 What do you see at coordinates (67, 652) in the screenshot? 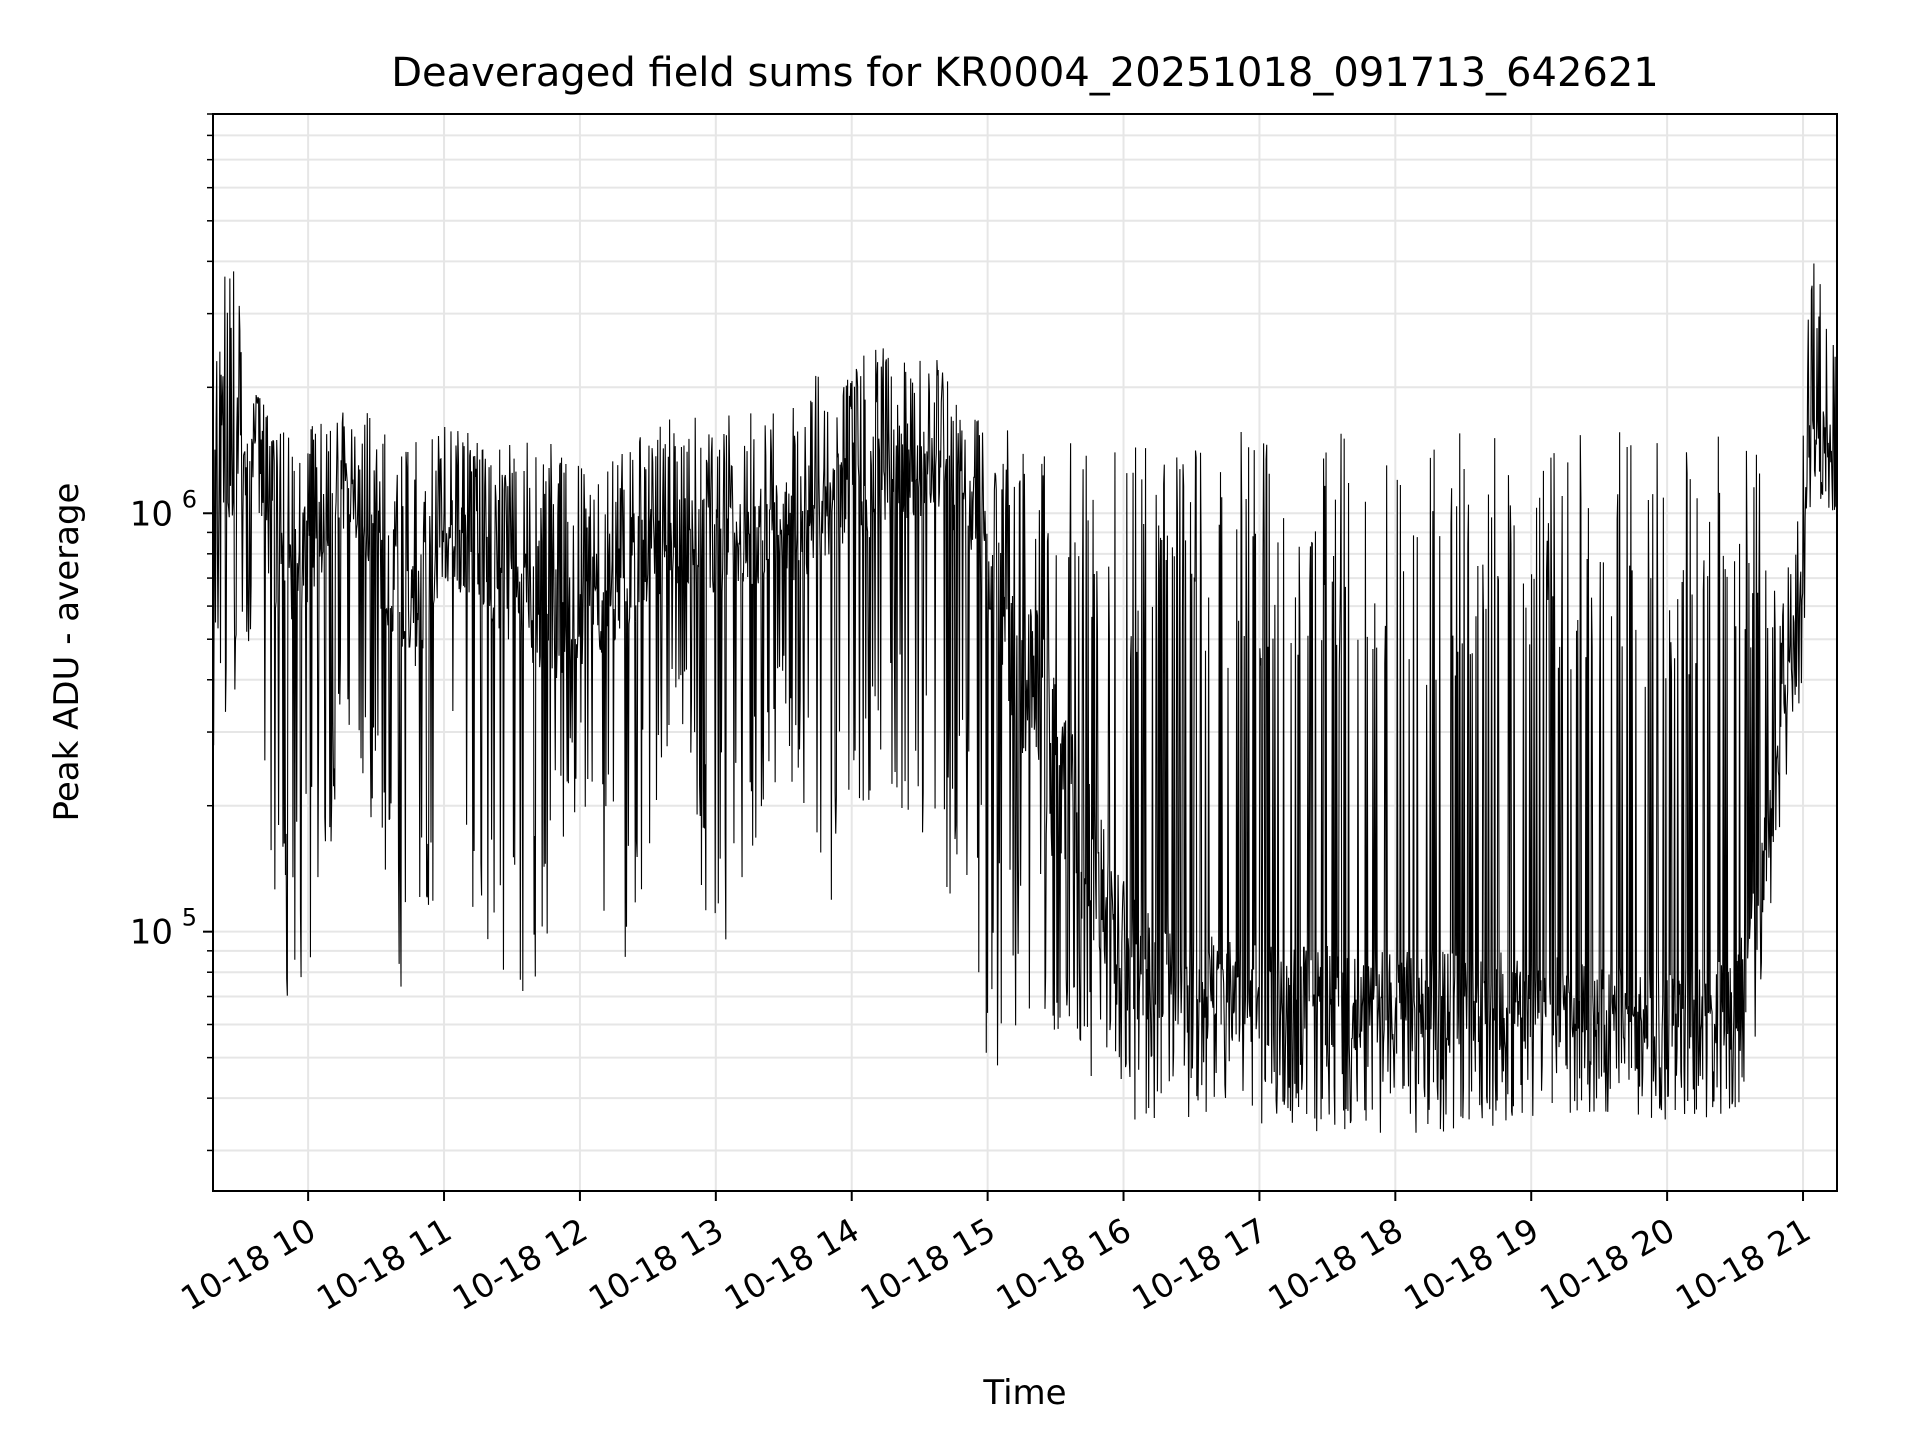
I see `y-axis-label: Peak ADU - average` at bounding box center [67, 652].